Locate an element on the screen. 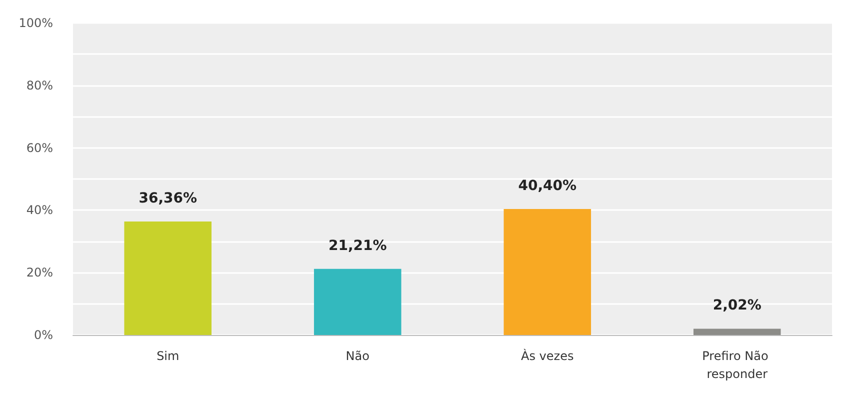 The image size is (855, 401). y-tick-label: 20% is located at coordinates (39, 273).